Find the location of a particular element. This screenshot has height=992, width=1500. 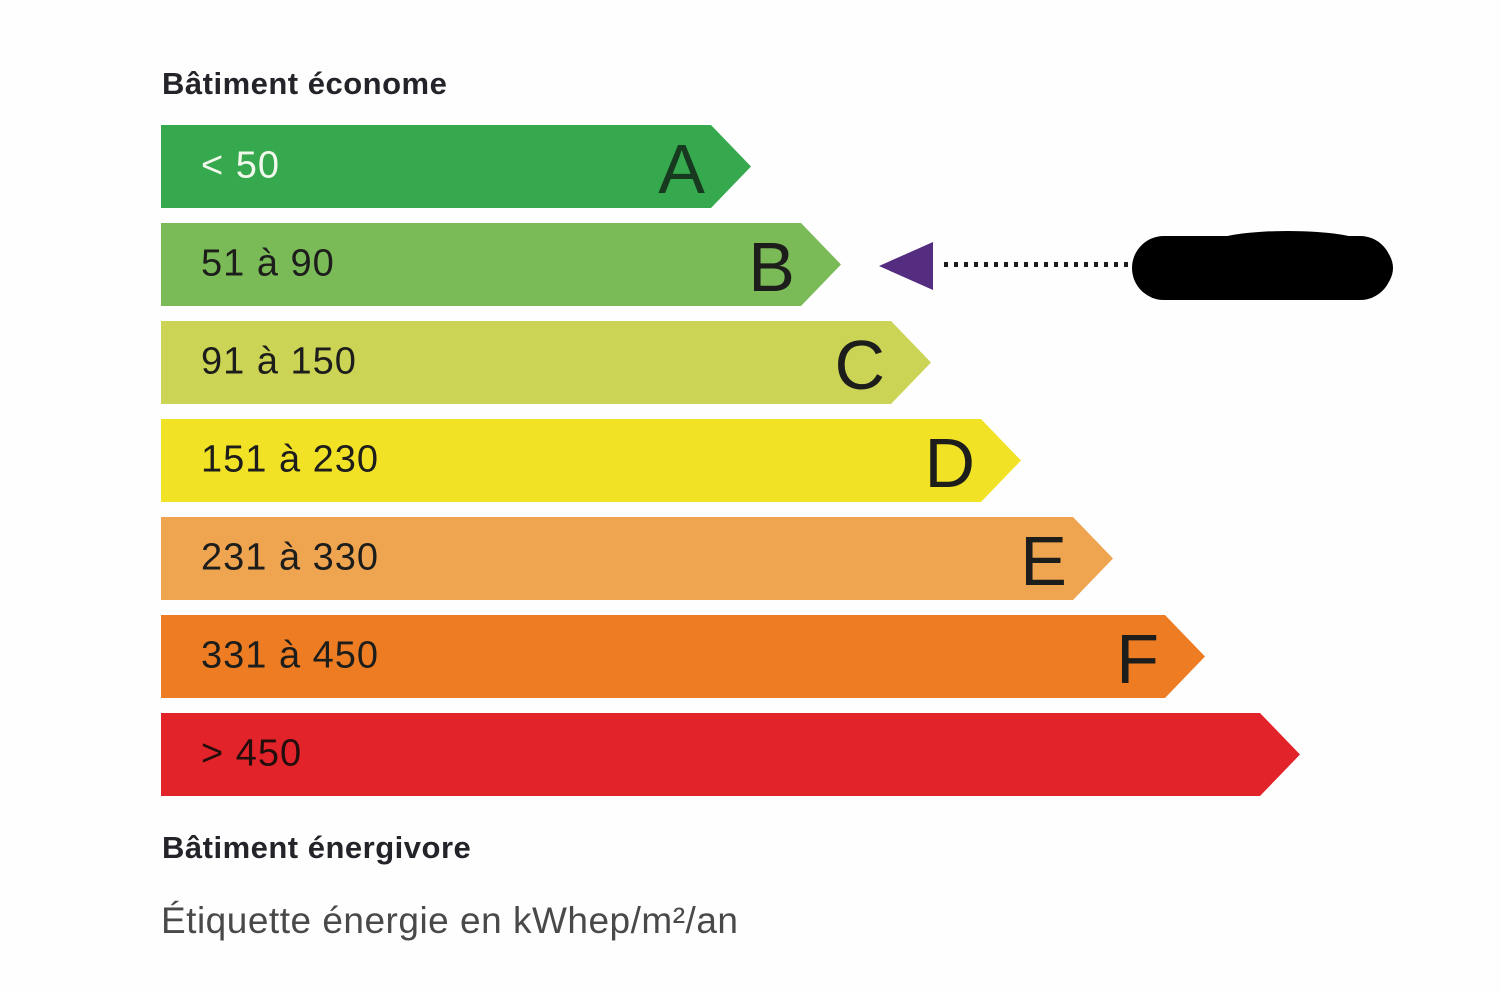

top-label: Bâtiment économe is located at coordinates (305, 83).